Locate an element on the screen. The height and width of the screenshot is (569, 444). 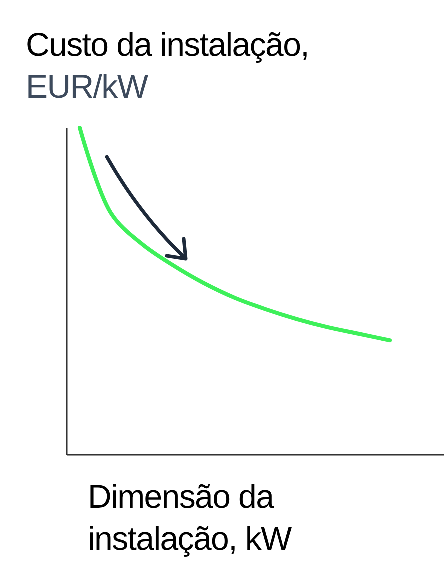
x-axis-title: Dimensão da instalação, kW is located at coordinates (191, 517).